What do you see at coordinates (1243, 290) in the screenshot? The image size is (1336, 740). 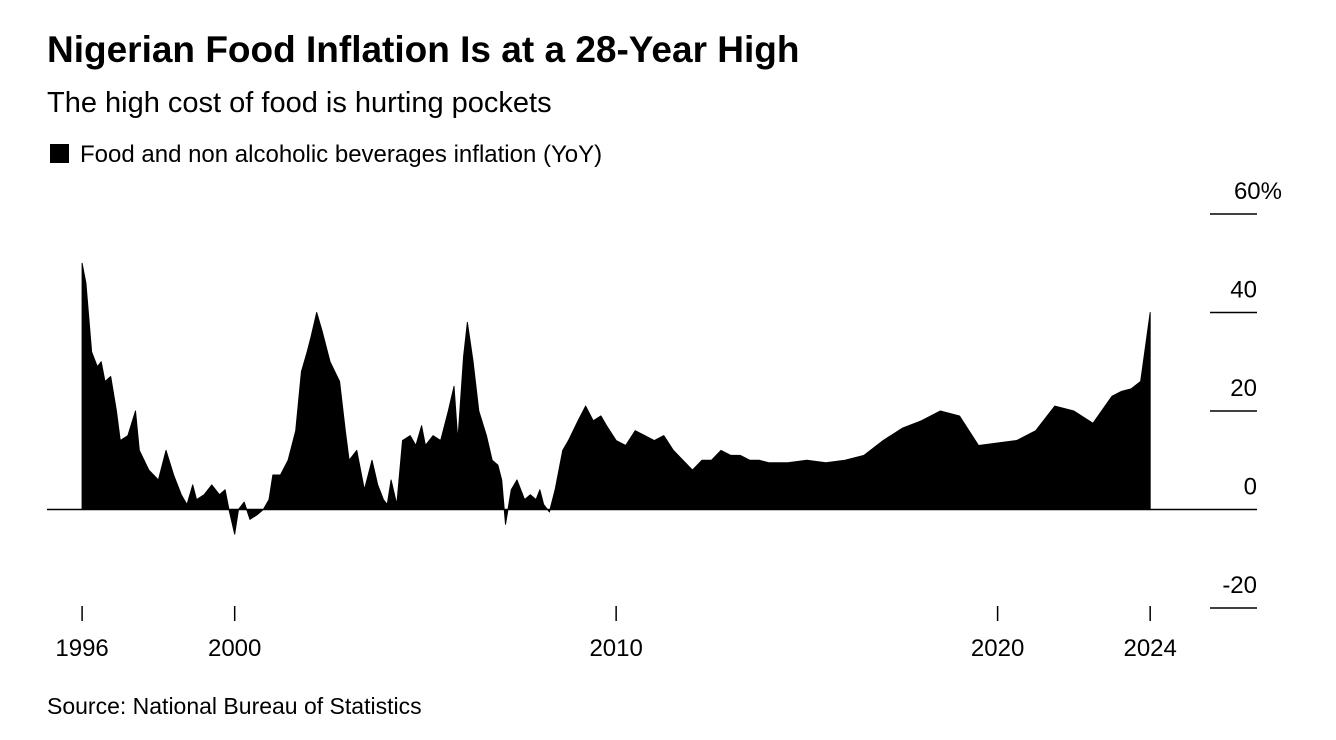 I see `y-tick-label: 40` at bounding box center [1243, 290].